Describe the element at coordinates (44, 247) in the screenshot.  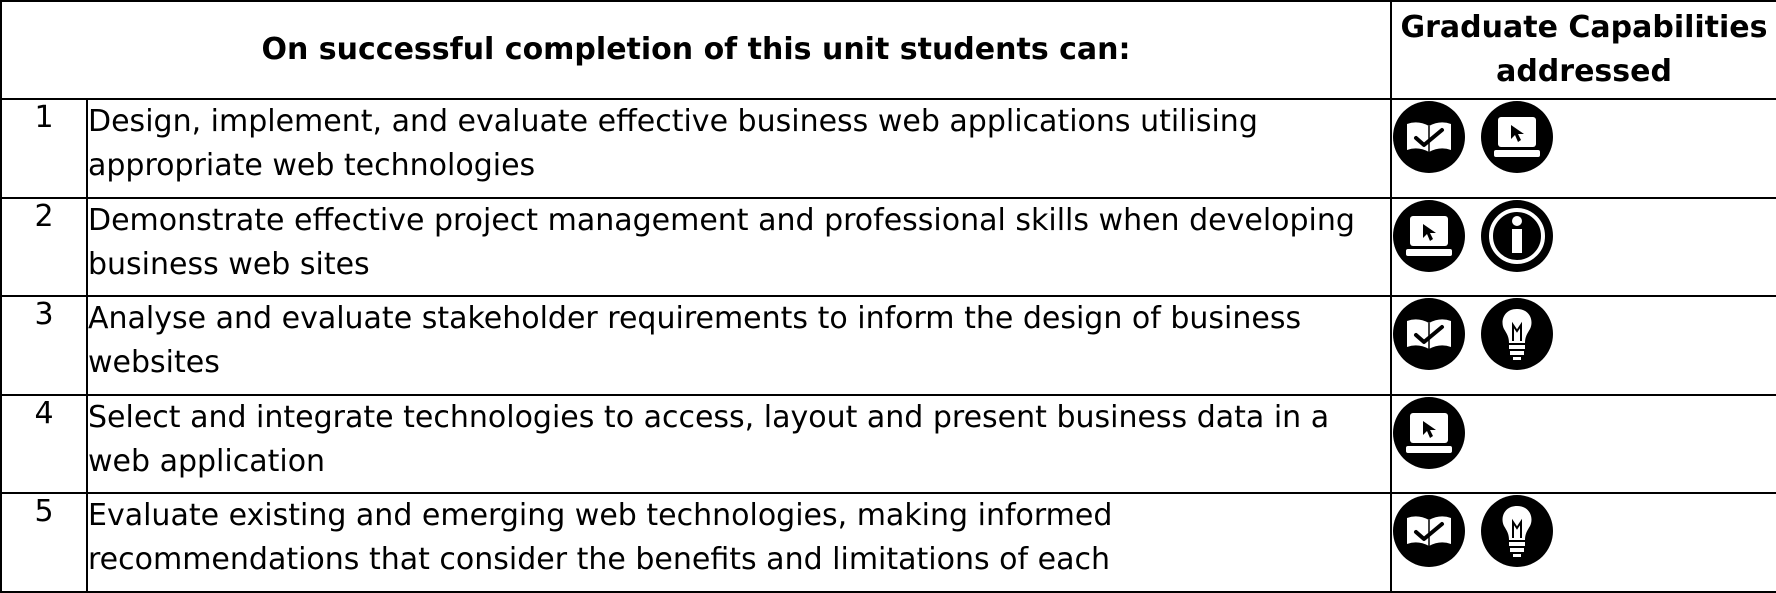
I see `outcome-number: 2` at that location.